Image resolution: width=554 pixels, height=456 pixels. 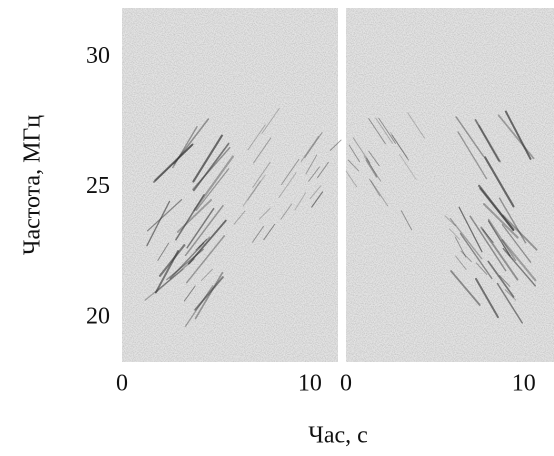 I want to click on y-tick-label: 30, so click(x=98, y=56).